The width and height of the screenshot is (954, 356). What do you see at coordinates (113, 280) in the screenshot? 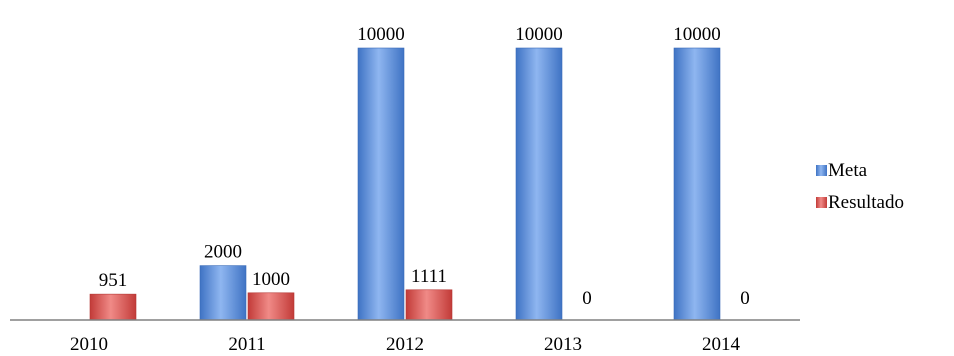
I see `data-label-resultado-2010: 951` at bounding box center [113, 280].